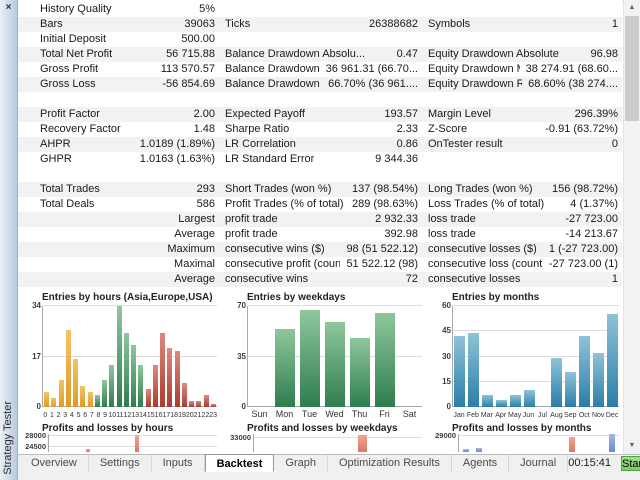 Image resolution: width=640 pixels, height=480 pixels. What do you see at coordinates (591, 234) in the screenshot?
I see `metric-value: -14 213.67` at bounding box center [591, 234].